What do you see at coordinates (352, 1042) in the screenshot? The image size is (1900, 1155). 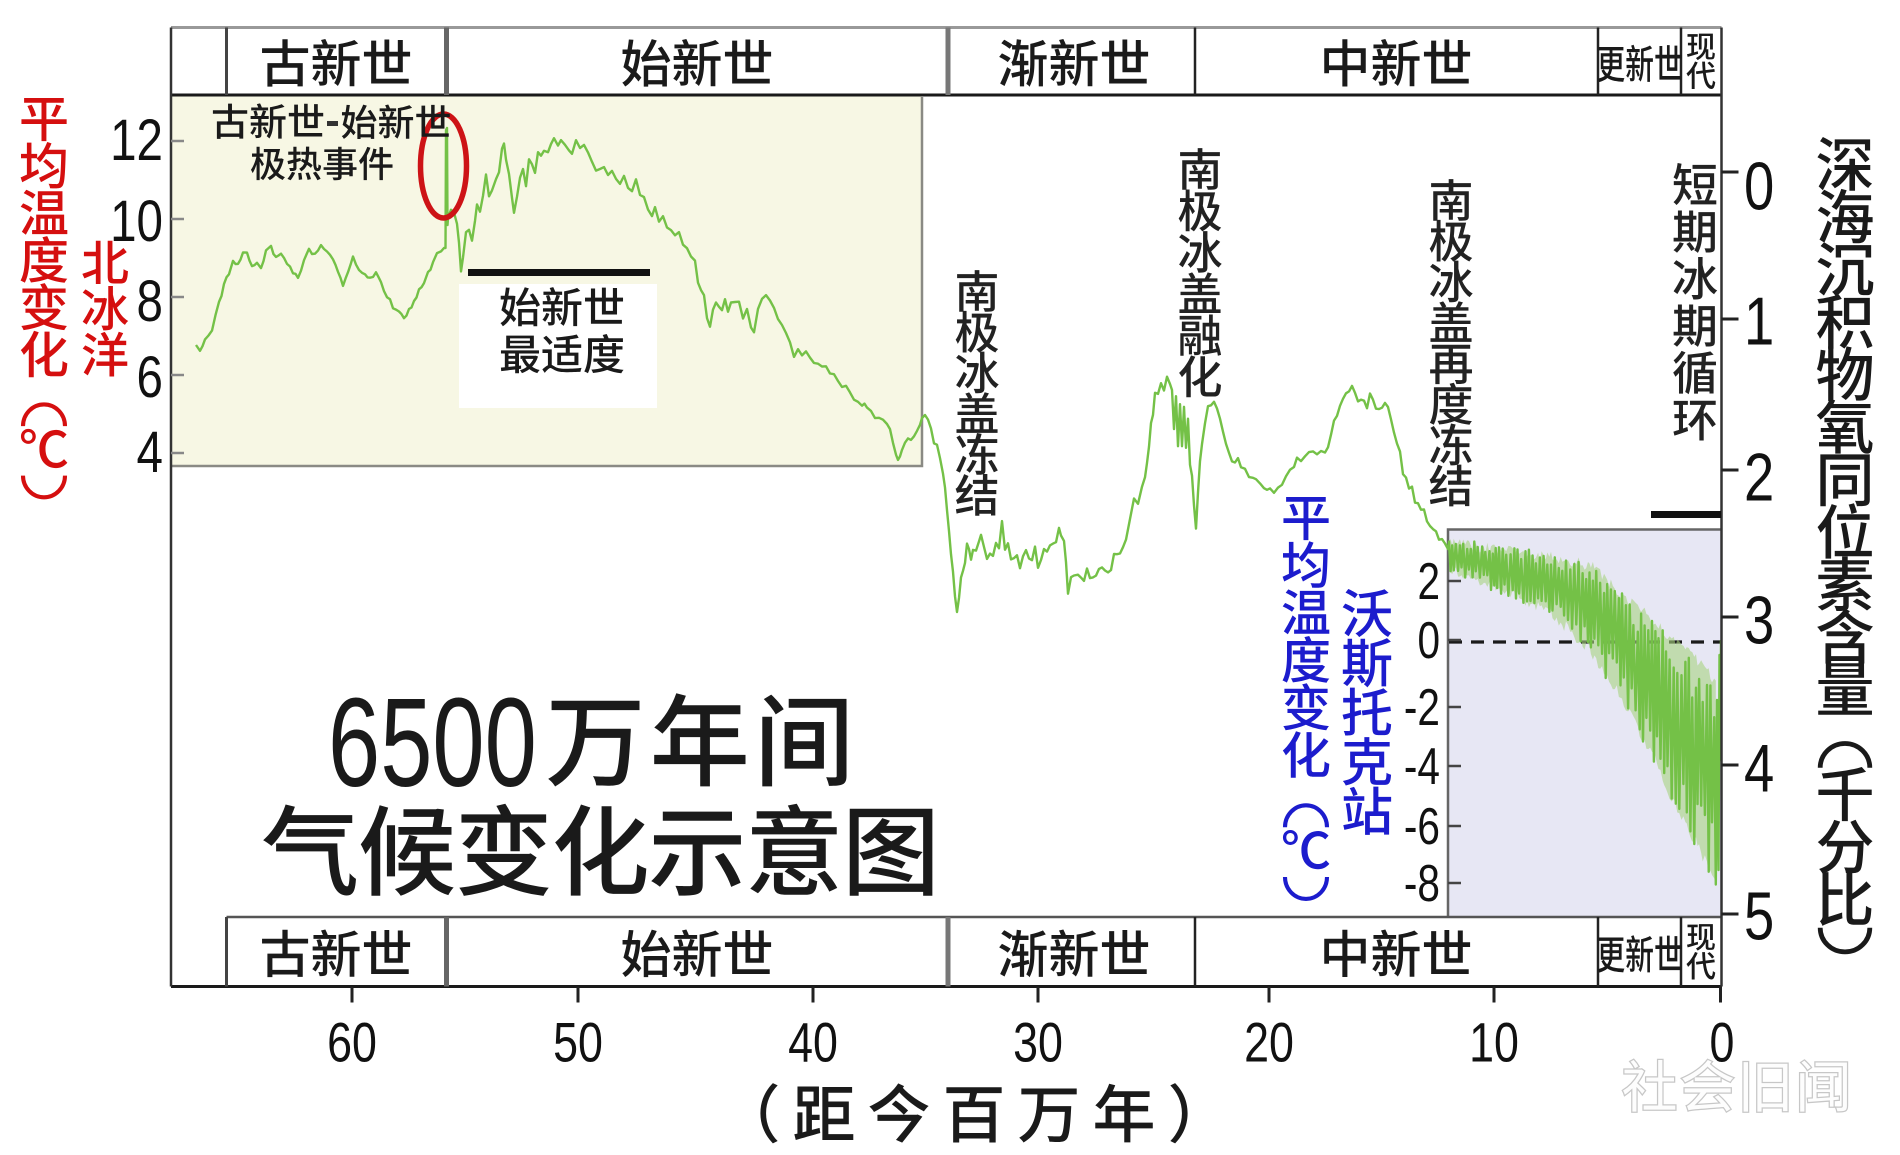 I see `svg-text: 60` at bounding box center [352, 1042].